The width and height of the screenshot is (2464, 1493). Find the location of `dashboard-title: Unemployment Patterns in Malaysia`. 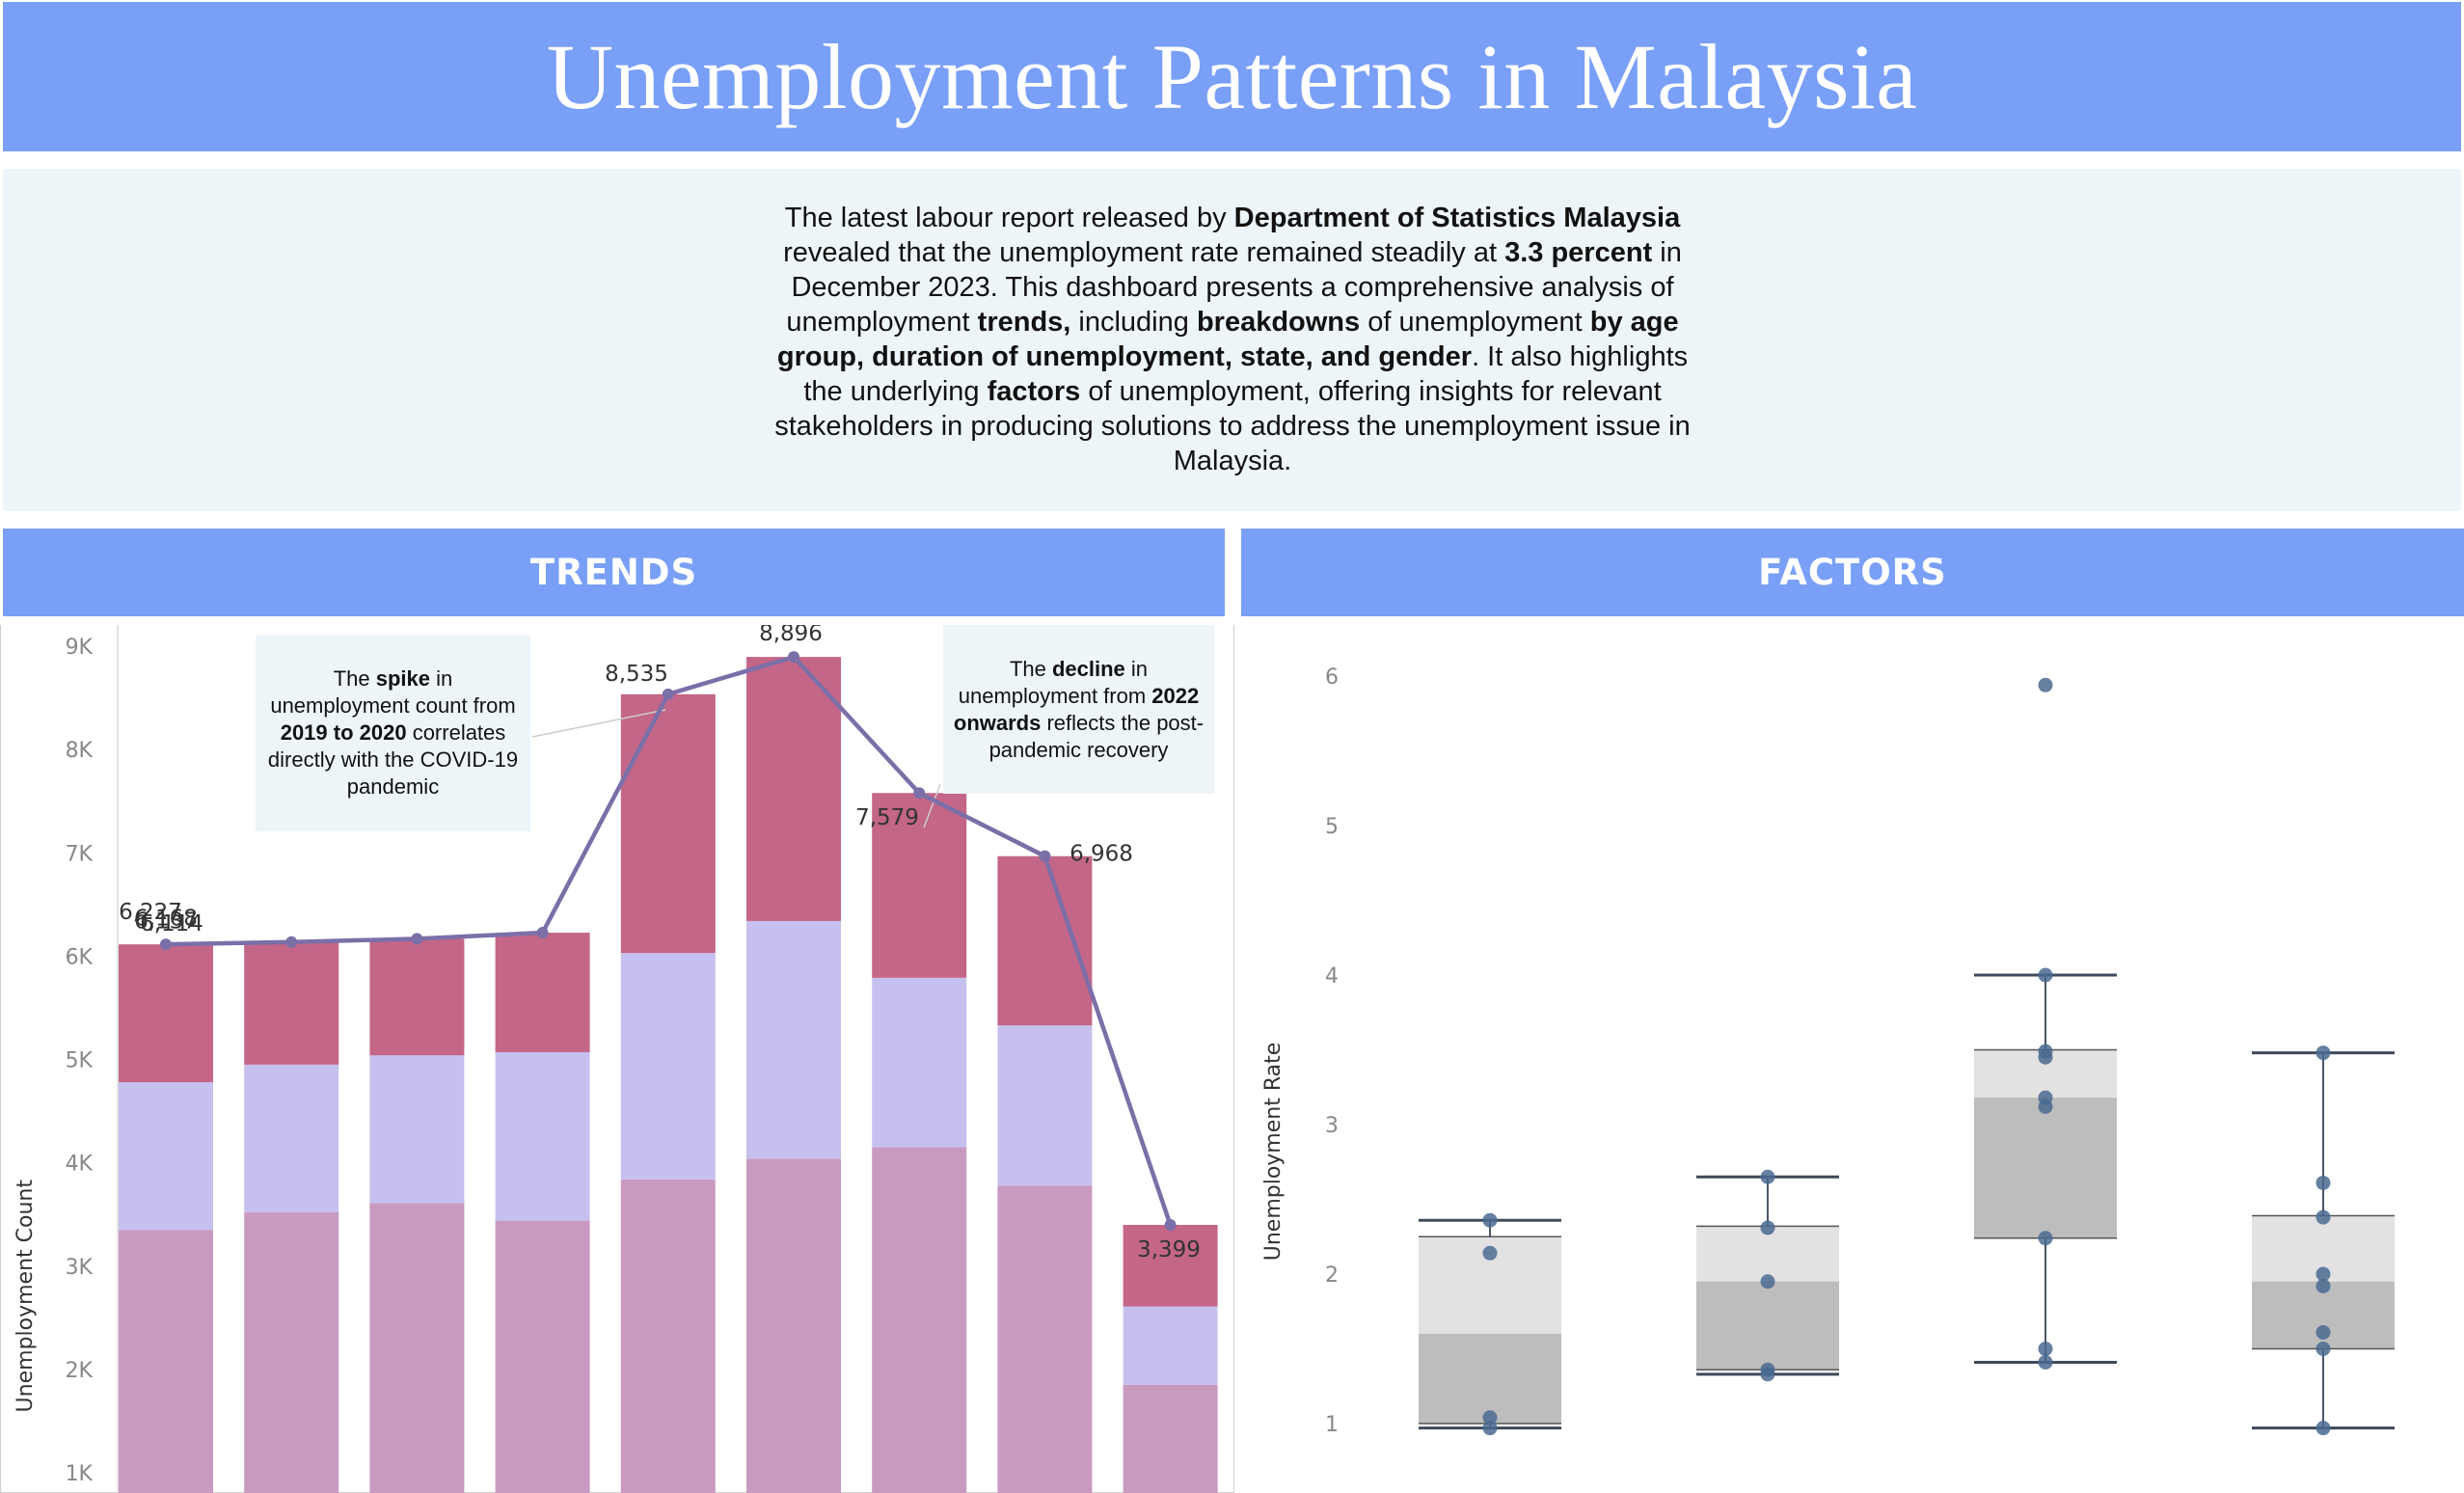

dashboard-title: Unemployment Patterns in Malaysia is located at coordinates (1232, 76).